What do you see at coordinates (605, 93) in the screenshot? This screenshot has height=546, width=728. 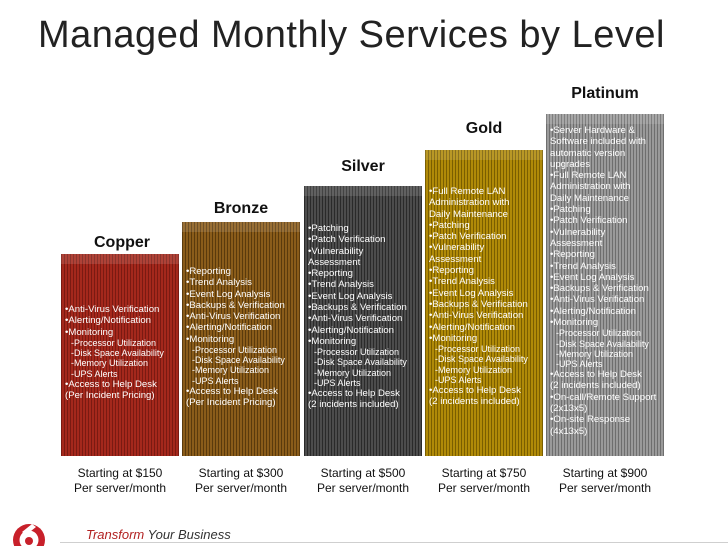 I see `tier-name-platinum: Platinum` at bounding box center [605, 93].